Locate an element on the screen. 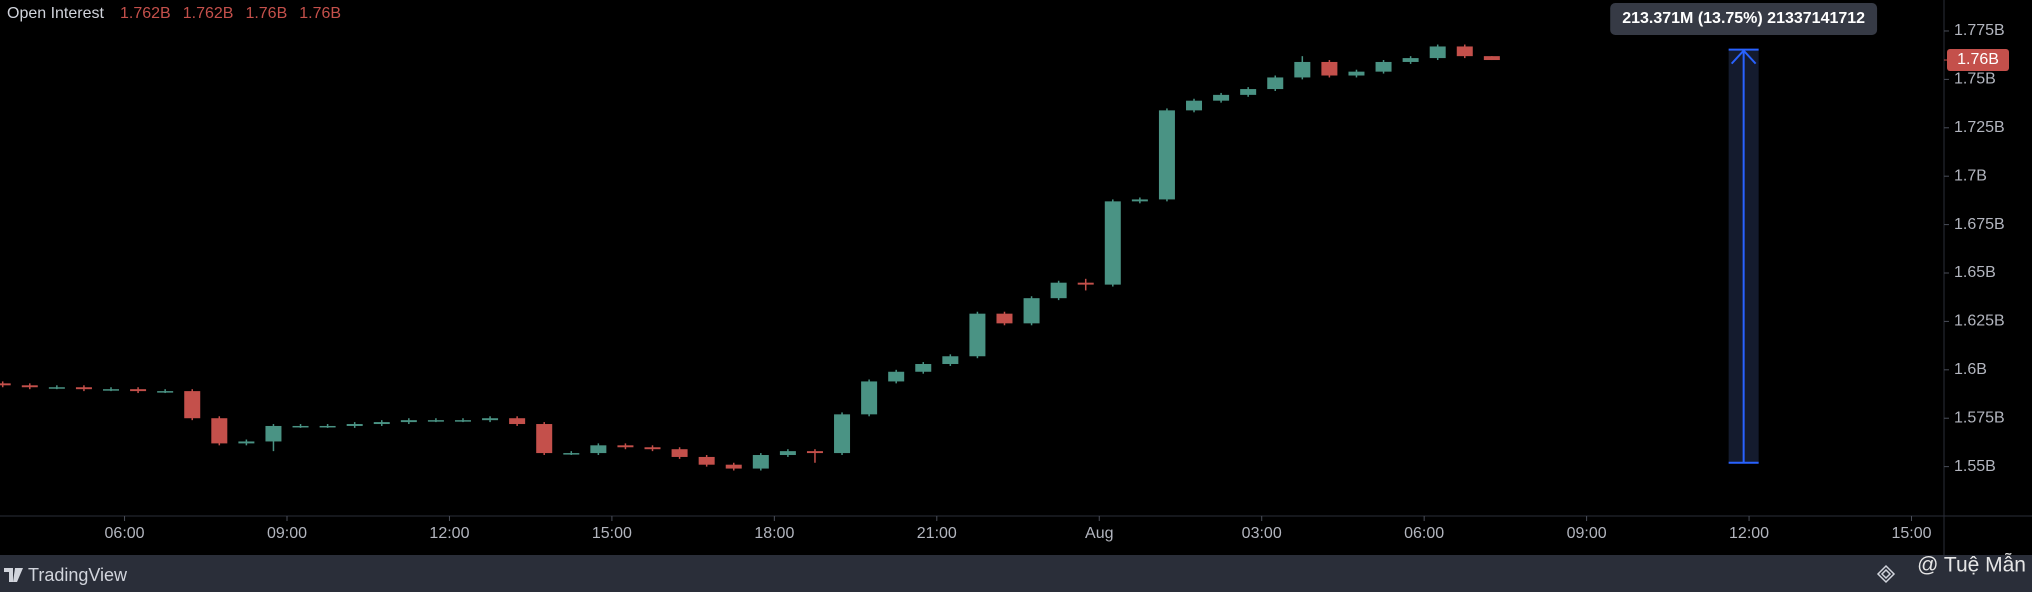  measure-arrowhead is located at coordinates (1743, 57).